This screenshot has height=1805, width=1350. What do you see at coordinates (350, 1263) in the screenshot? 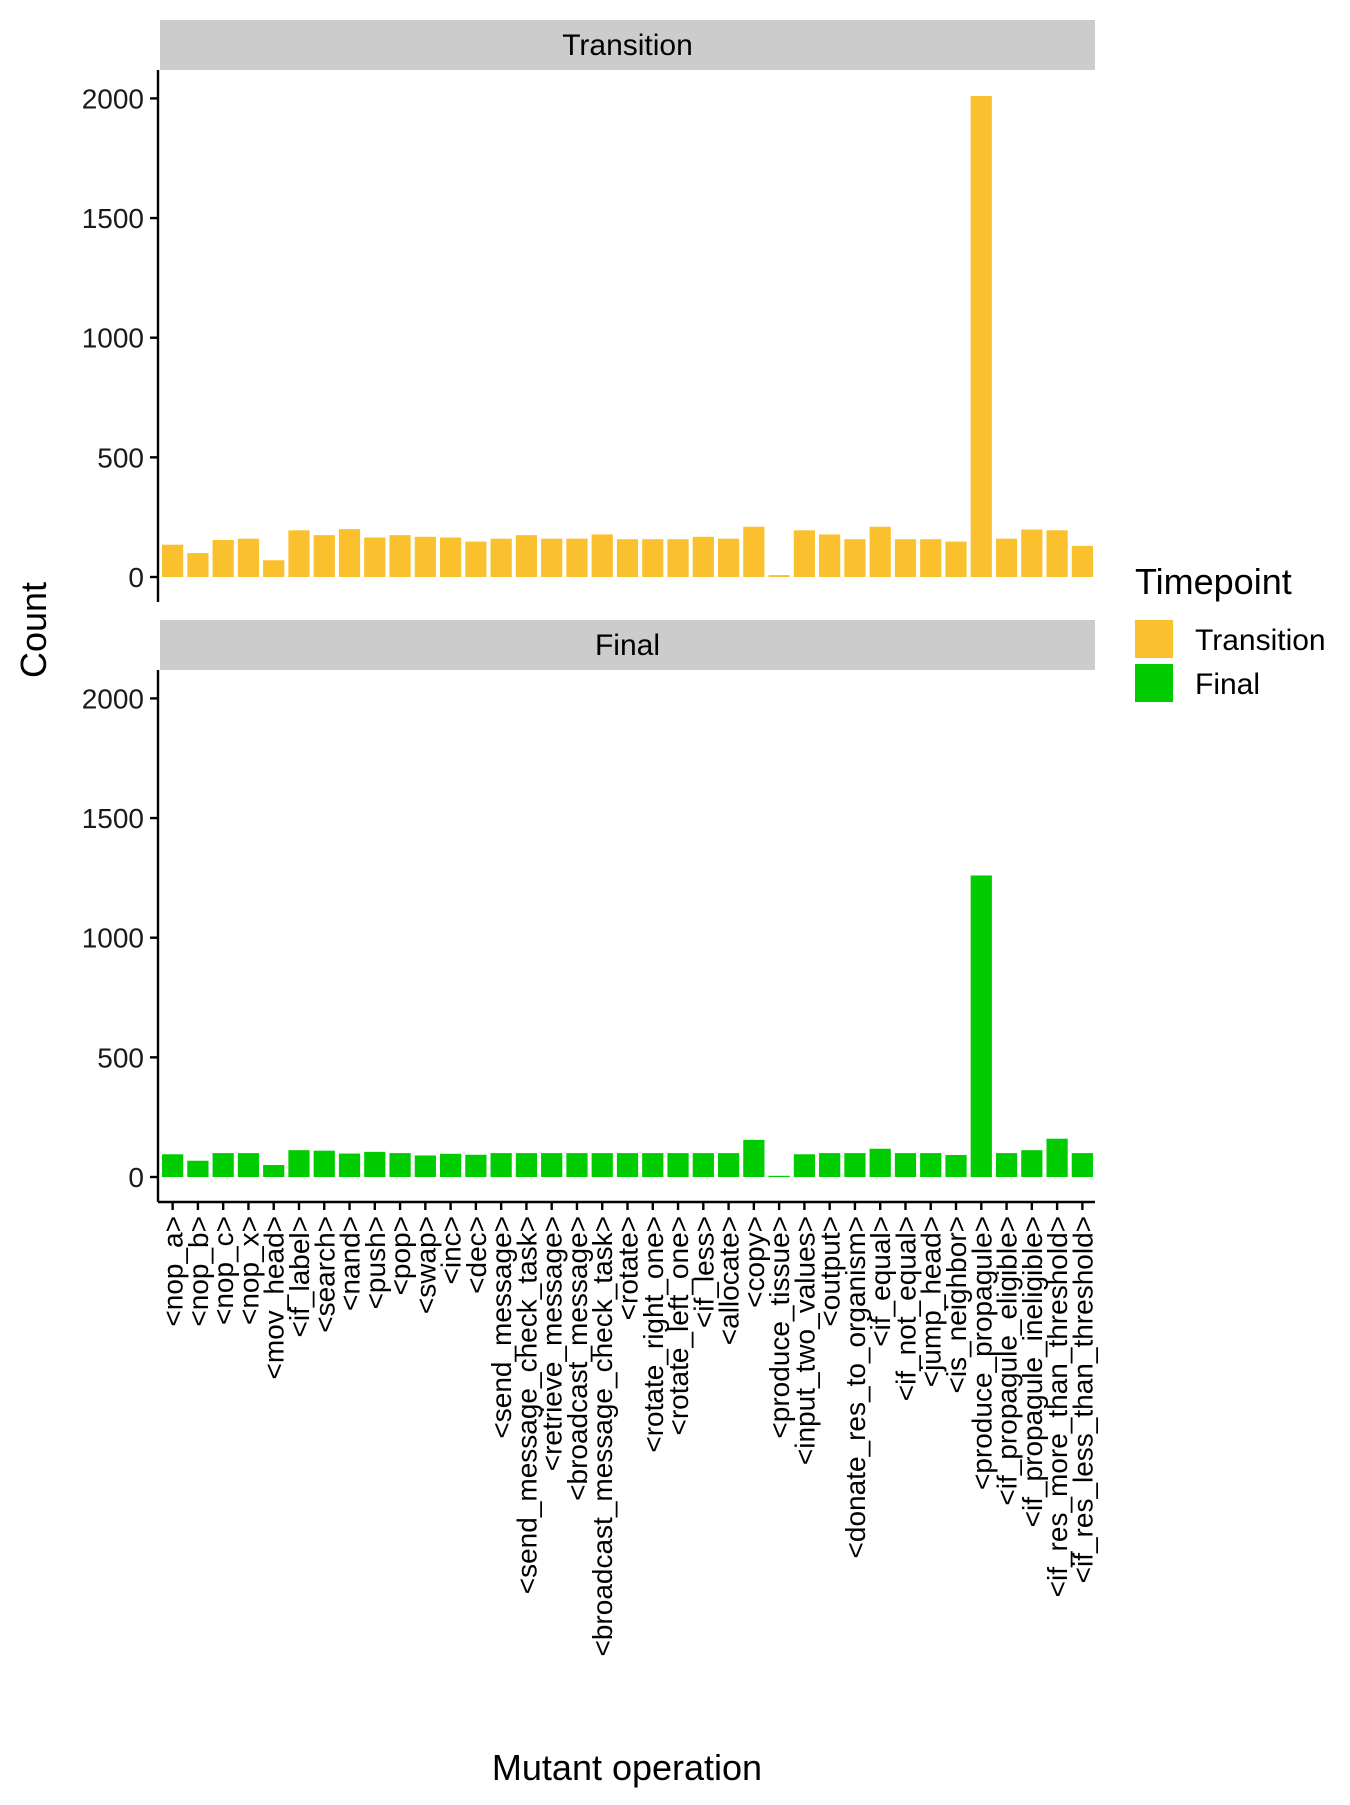
I see `x-tick-label: <nand>` at bounding box center [350, 1263].